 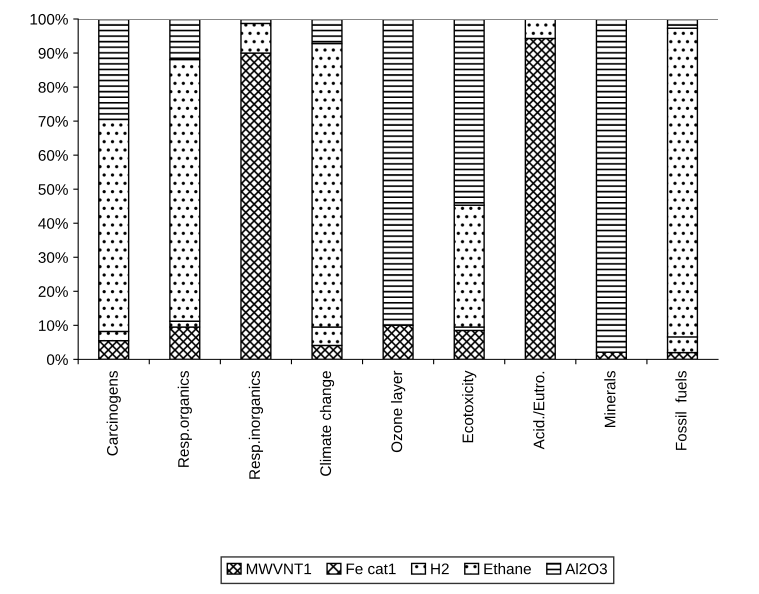 What do you see at coordinates (507, 568) in the screenshot?
I see `legend-label: Ethane` at bounding box center [507, 568].